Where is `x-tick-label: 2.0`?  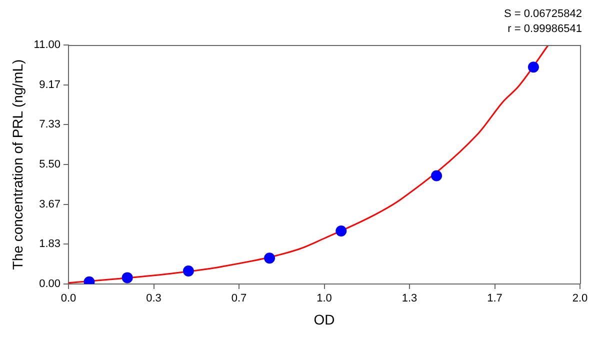
x-tick-label: 2.0 is located at coordinates (580, 298).